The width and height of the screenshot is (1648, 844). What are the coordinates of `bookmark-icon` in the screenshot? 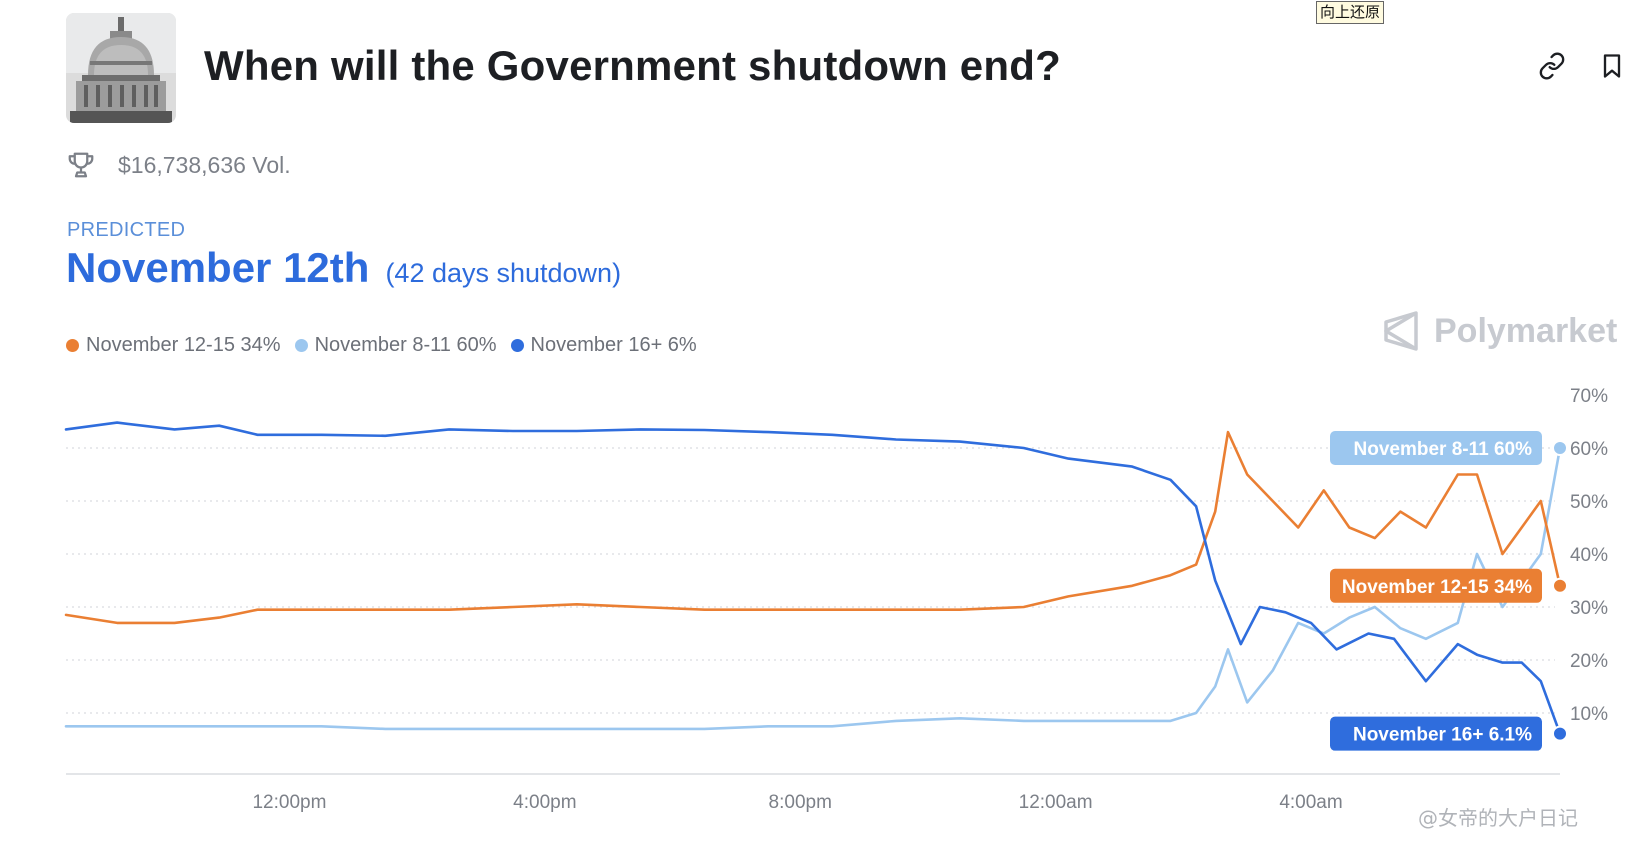 It's located at (1612, 66).